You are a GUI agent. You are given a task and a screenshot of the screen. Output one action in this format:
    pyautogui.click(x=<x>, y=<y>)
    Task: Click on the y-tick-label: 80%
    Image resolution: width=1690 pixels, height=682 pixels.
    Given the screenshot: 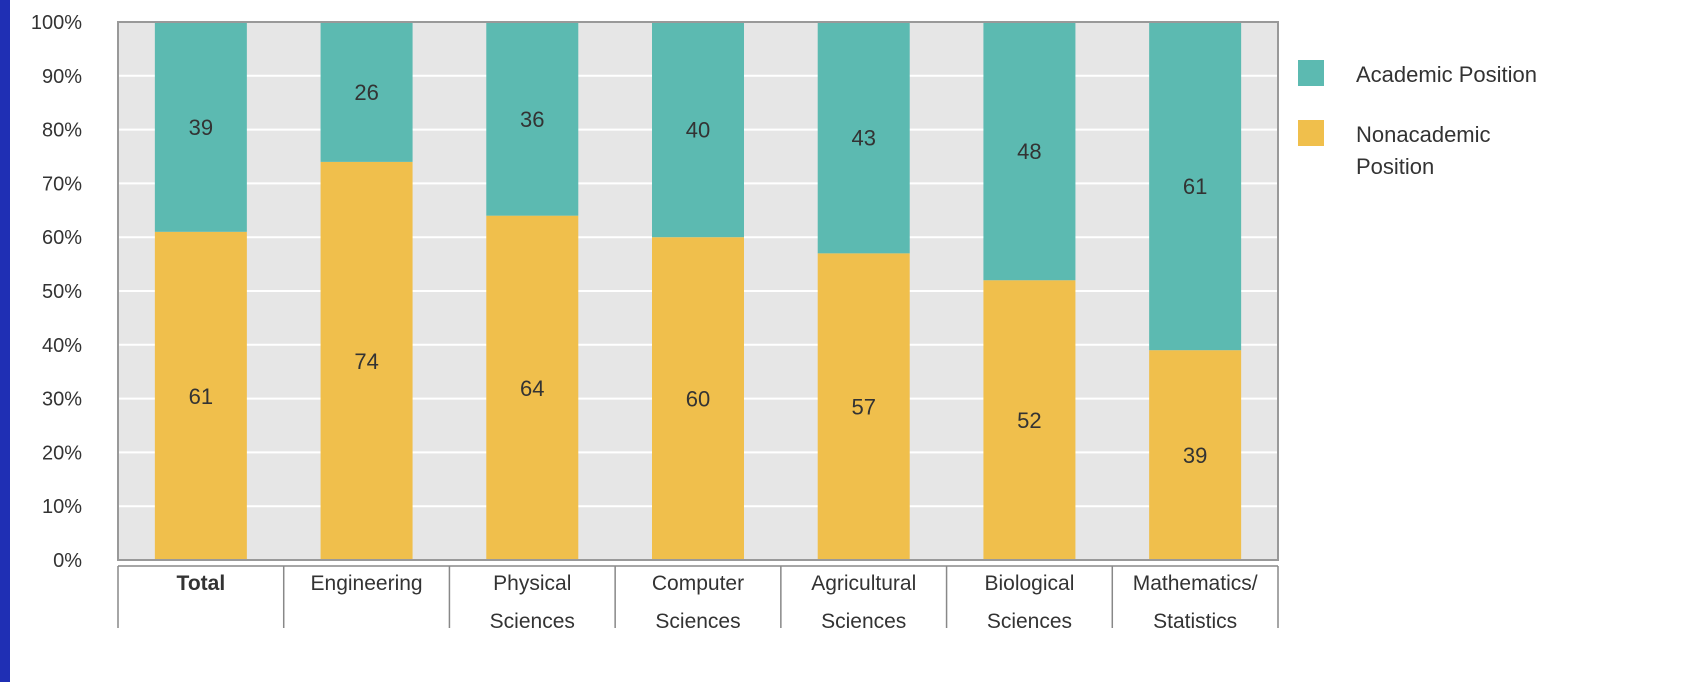 What is the action you would take?
    pyautogui.click(x=62, y=131)
    